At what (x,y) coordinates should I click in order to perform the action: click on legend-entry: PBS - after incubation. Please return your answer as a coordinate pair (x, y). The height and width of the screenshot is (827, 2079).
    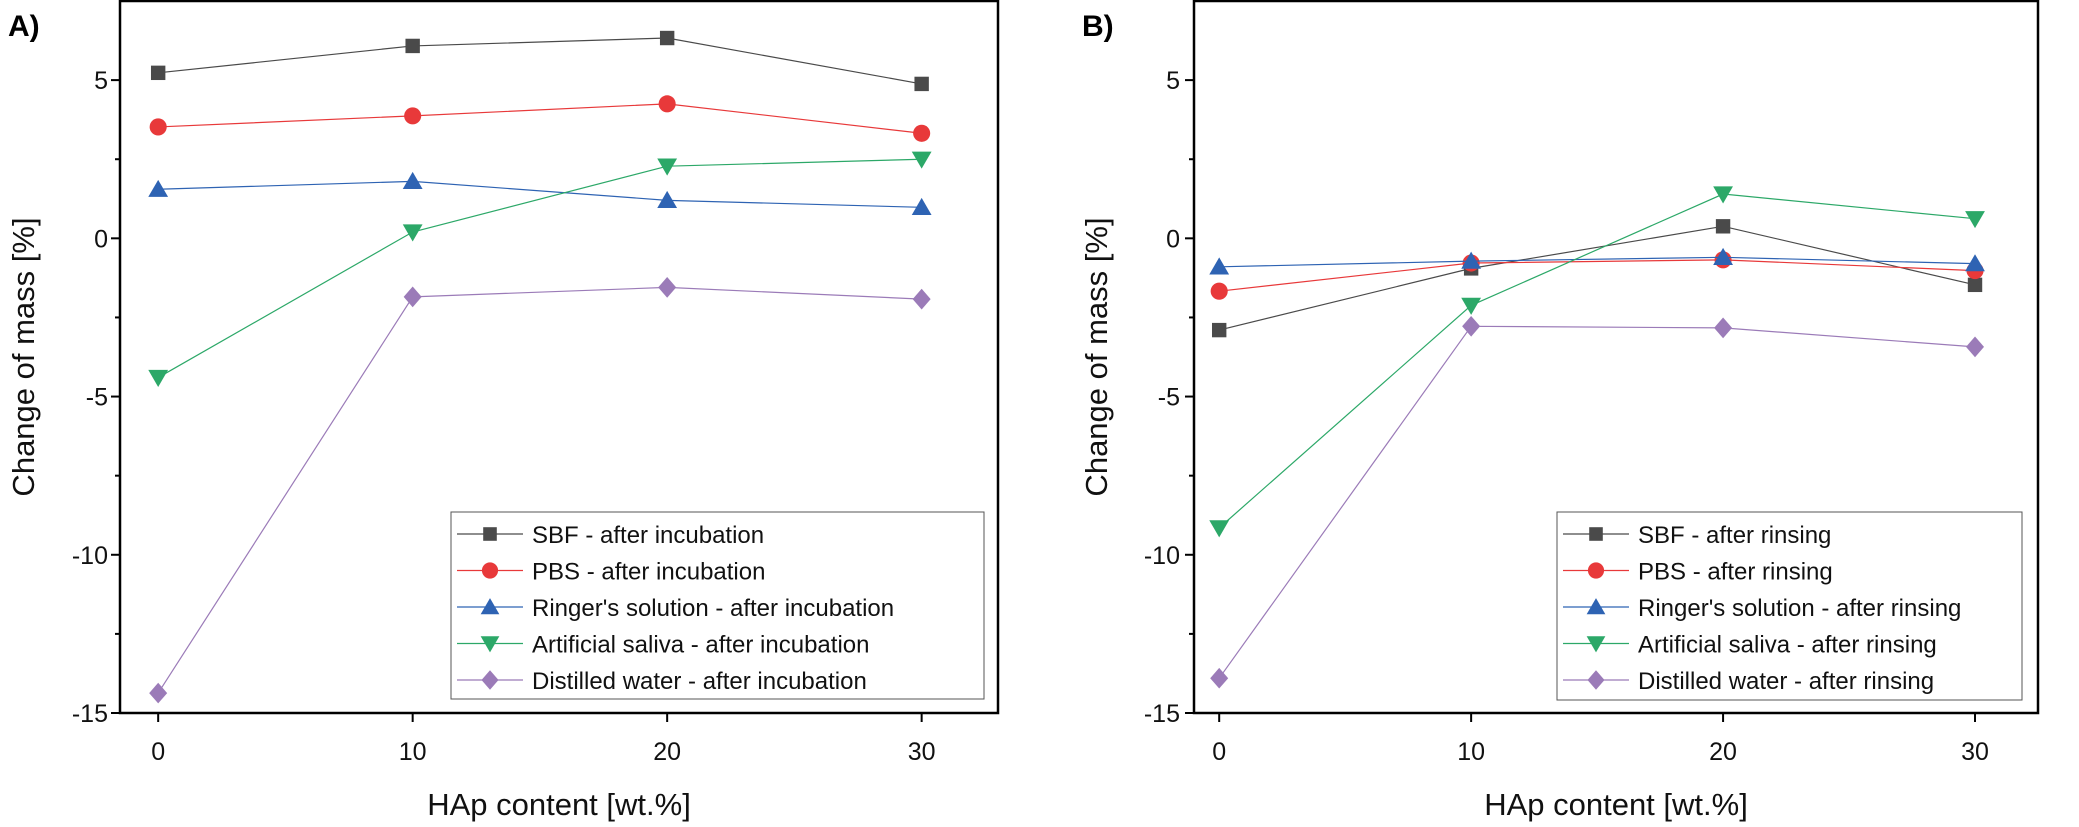
    Looking at the image, I should click on (648, 572).